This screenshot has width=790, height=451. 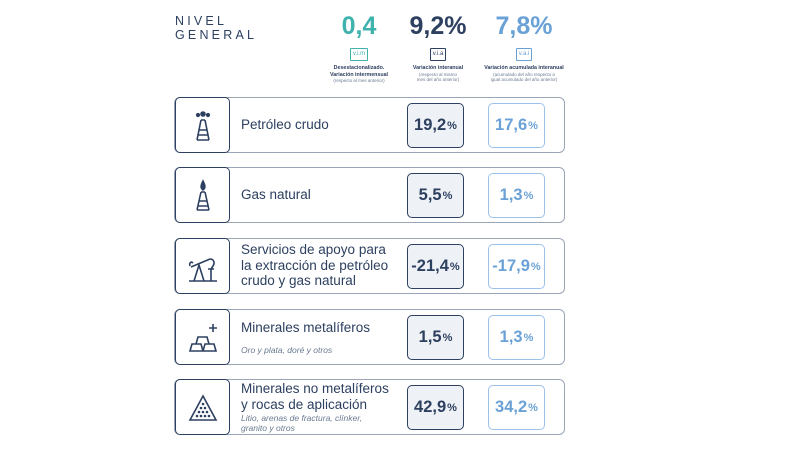 What do you see at coordinates (511, 266) in the screenshot?
I see `vai-value: -17,9` at bounding box center [511, 266].